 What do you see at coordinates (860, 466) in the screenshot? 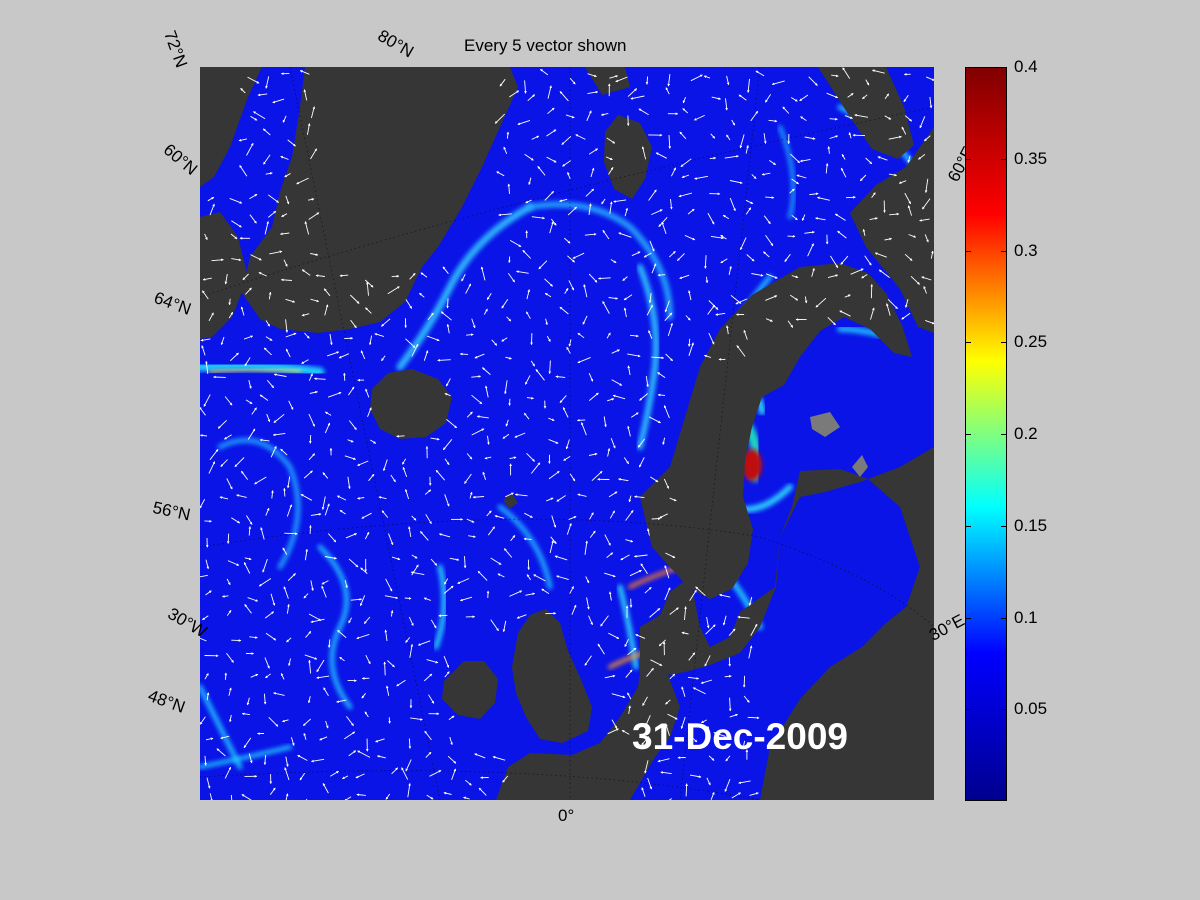
I see `gulf-of-bothnia-shelf` at bounding box center [860, 466].